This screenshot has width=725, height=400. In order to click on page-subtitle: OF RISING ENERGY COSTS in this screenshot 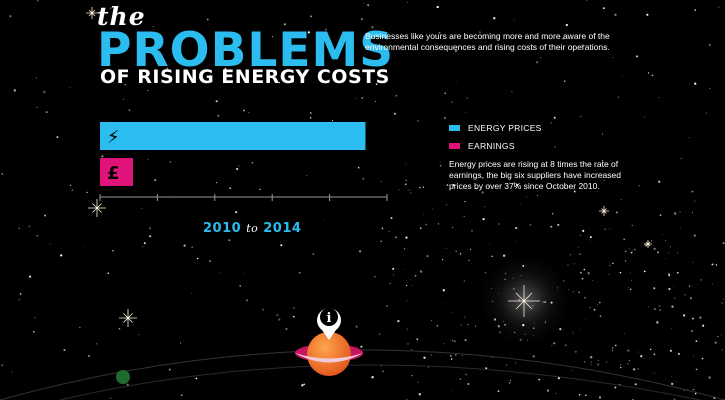, I will do `click(245, 77)`.